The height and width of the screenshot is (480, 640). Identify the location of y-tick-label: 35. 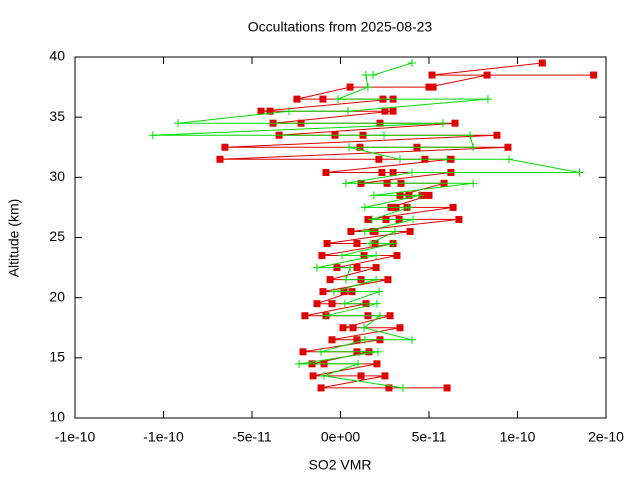
(57, 116).